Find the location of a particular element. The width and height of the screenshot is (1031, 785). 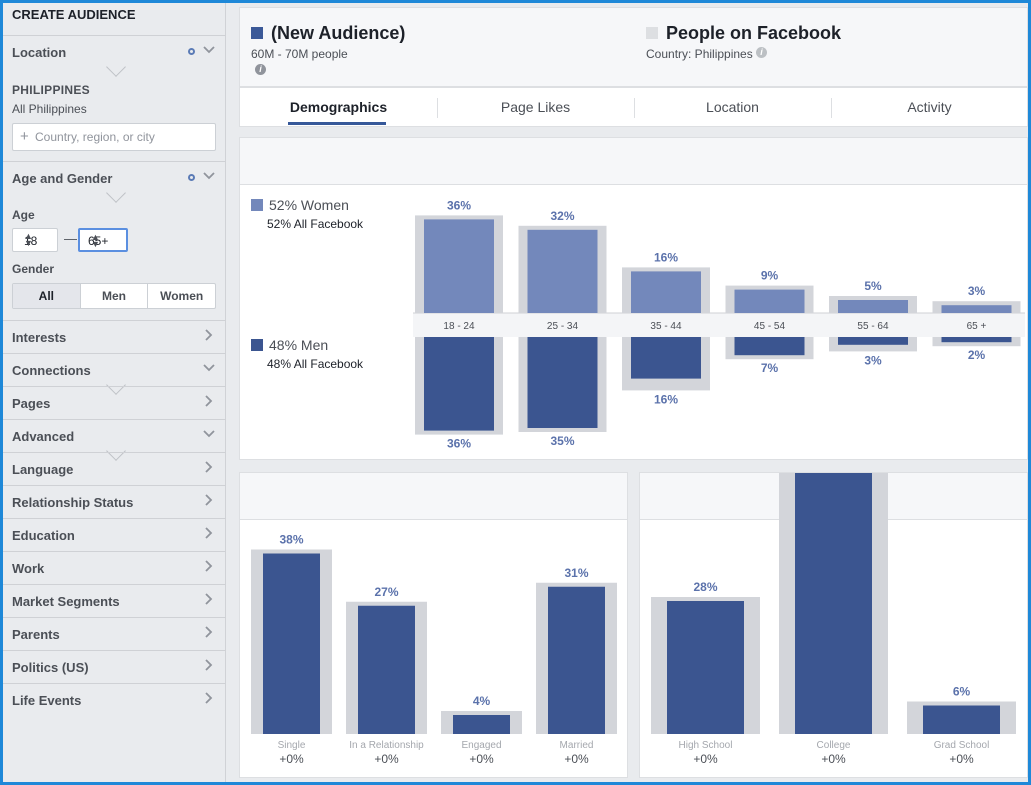

age-min-value: 18 is located at coordinates (31, 241).